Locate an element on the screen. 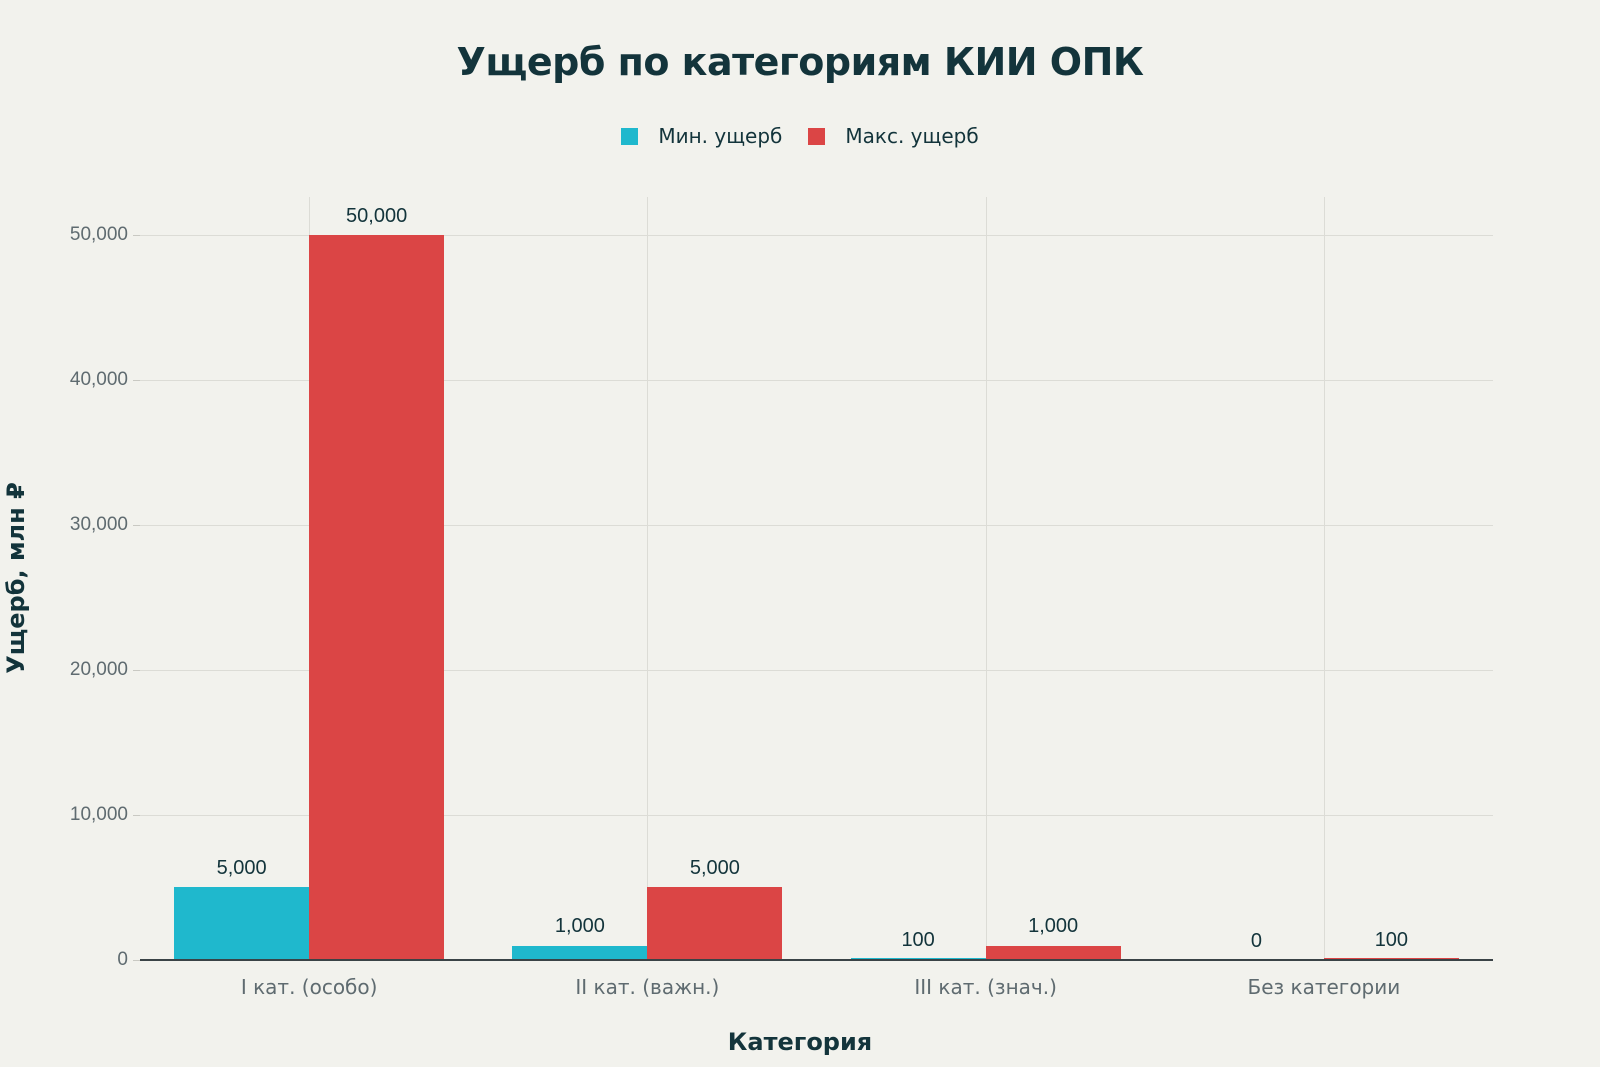 Image resolution: width=1600 pixels, height=1067 pixels. legend: Мин. ущерб Макс. ущерб is located at coordinates (800, 136).